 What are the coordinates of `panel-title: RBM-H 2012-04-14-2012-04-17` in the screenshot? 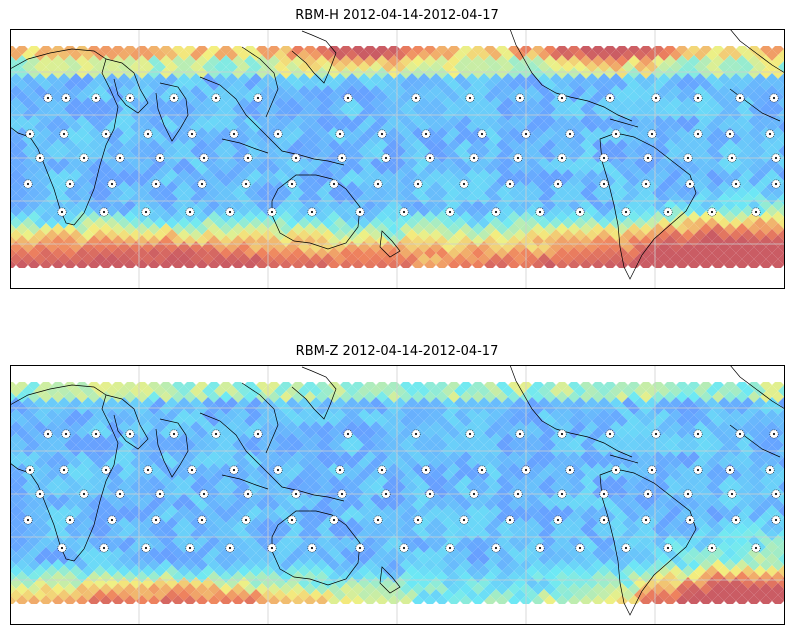 It's located at (397, 15).